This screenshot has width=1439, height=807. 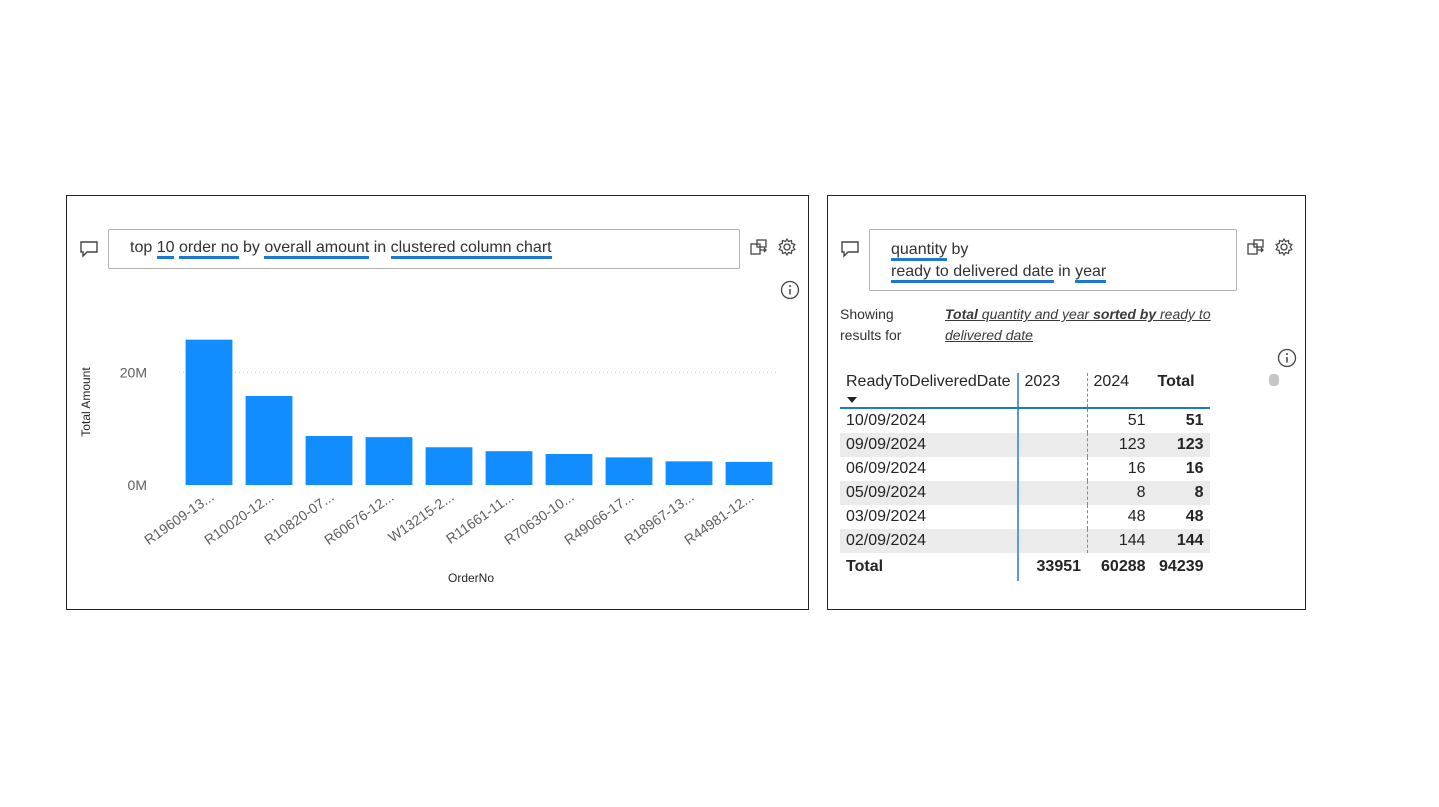 I want to click on table-total-row: Total 33951 60288 94239, so click(x=1025, y=567).